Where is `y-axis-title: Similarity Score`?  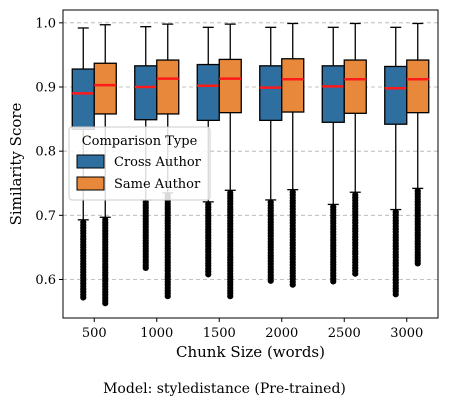 y-axis-title: Similarity Score is located at coordinates (16, 163).